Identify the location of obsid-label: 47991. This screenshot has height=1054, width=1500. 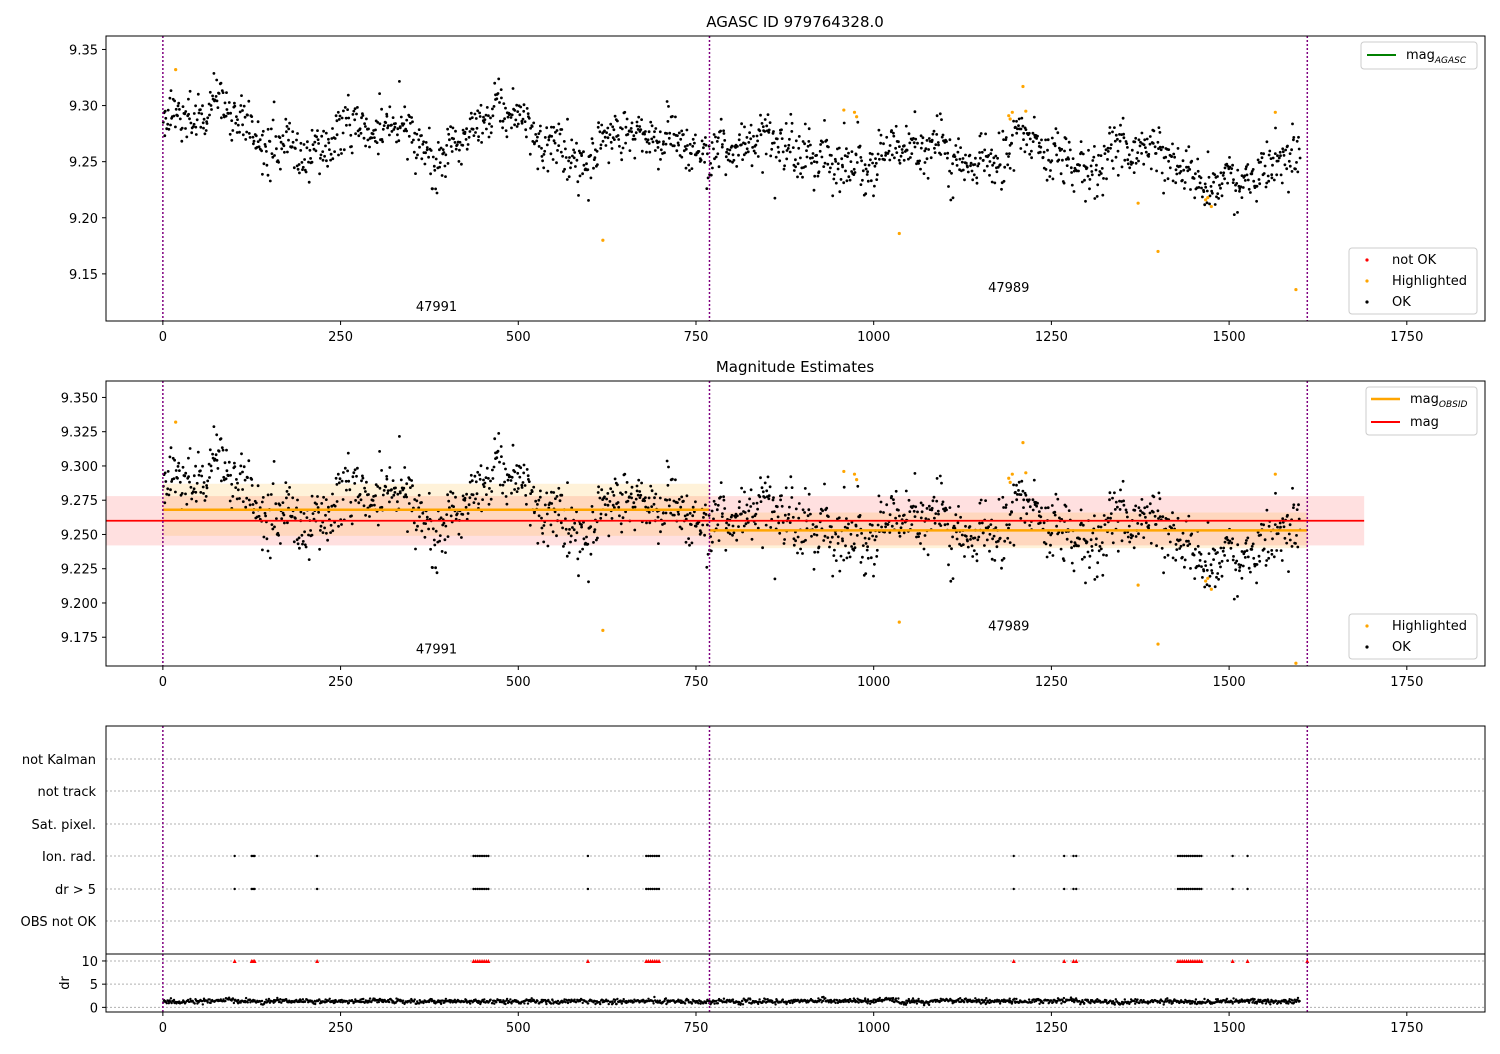
(436, 650).